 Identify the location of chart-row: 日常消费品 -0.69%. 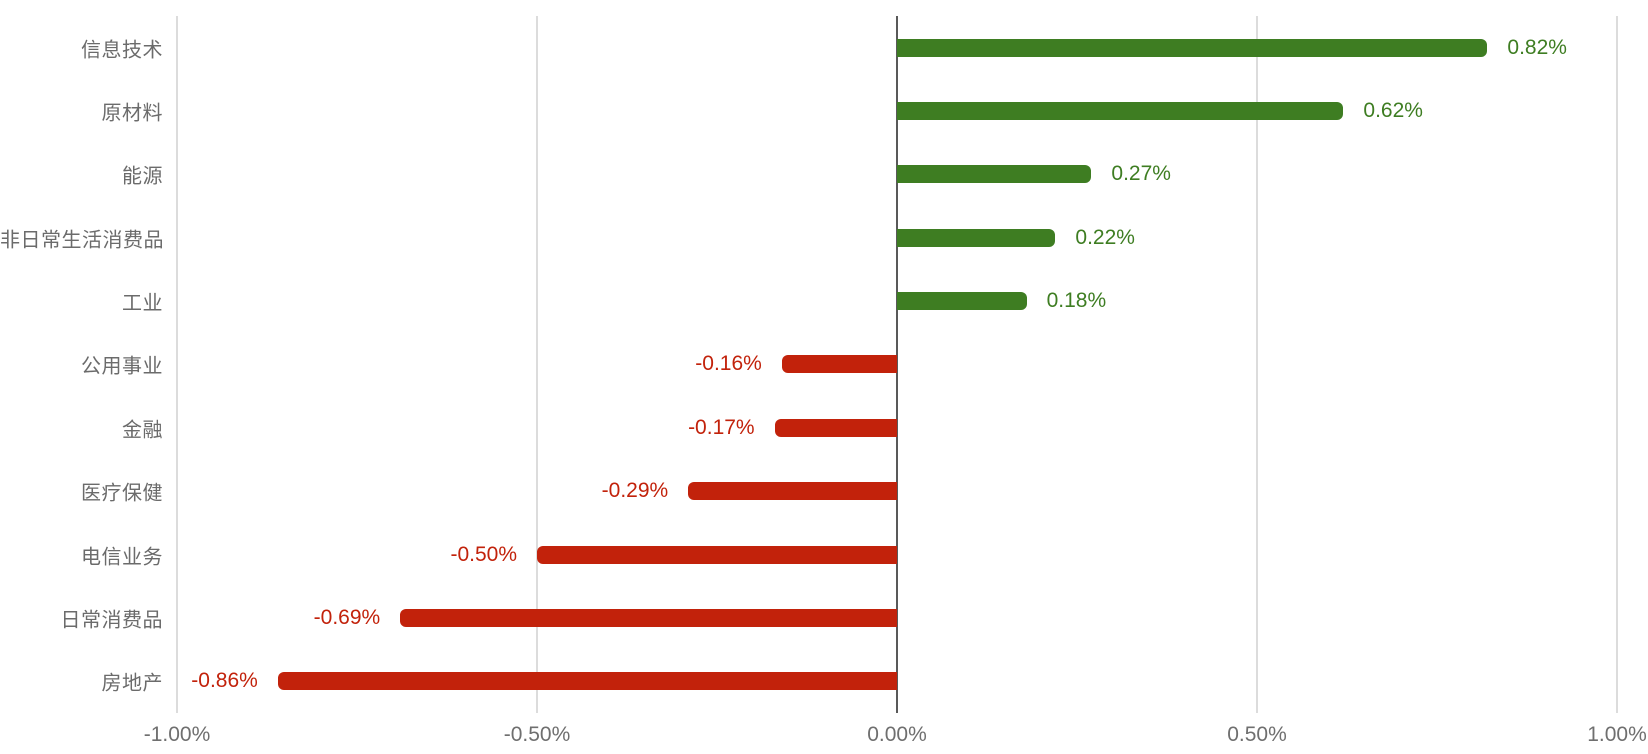
(839, 617).